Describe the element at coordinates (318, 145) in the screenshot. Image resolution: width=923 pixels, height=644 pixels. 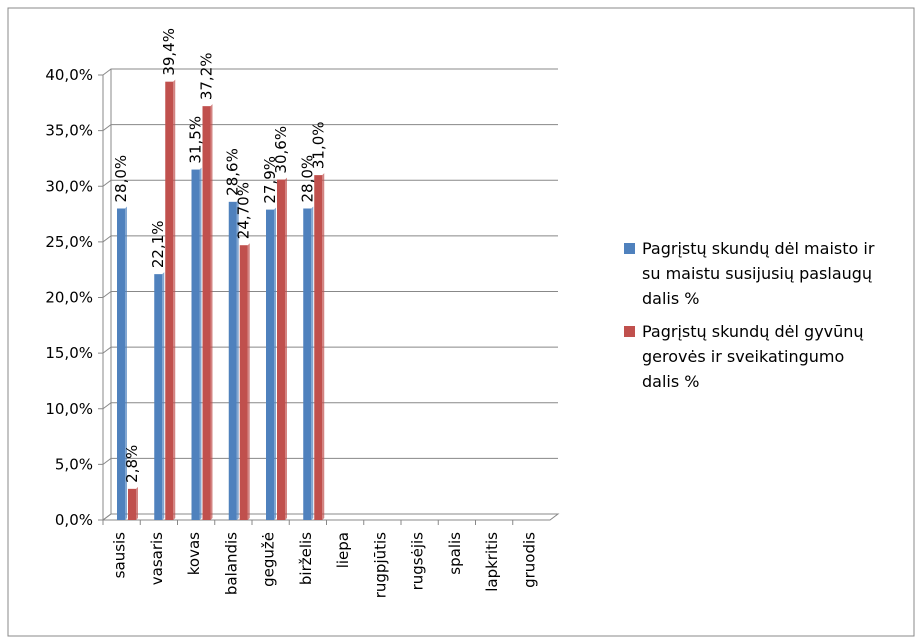
I see `data-label: 31,0%` at that location.